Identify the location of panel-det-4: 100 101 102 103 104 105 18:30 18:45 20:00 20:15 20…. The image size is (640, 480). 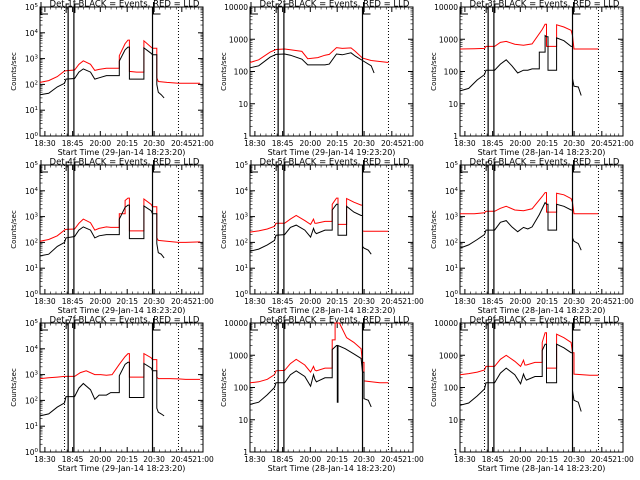
(112, 237).